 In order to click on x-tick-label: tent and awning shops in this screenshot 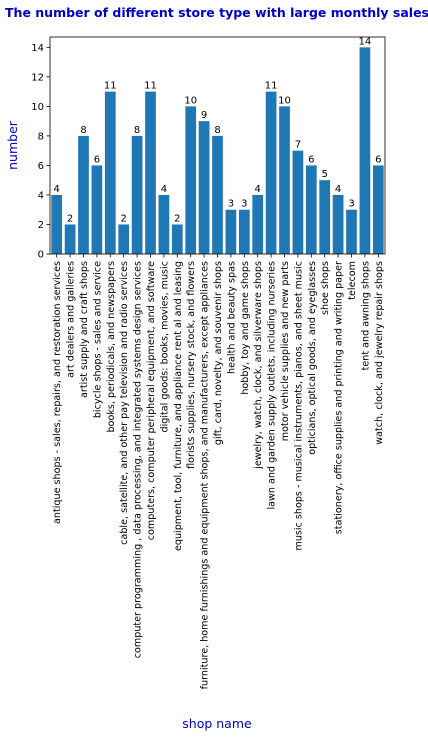, I will do `click(365, 315)`.